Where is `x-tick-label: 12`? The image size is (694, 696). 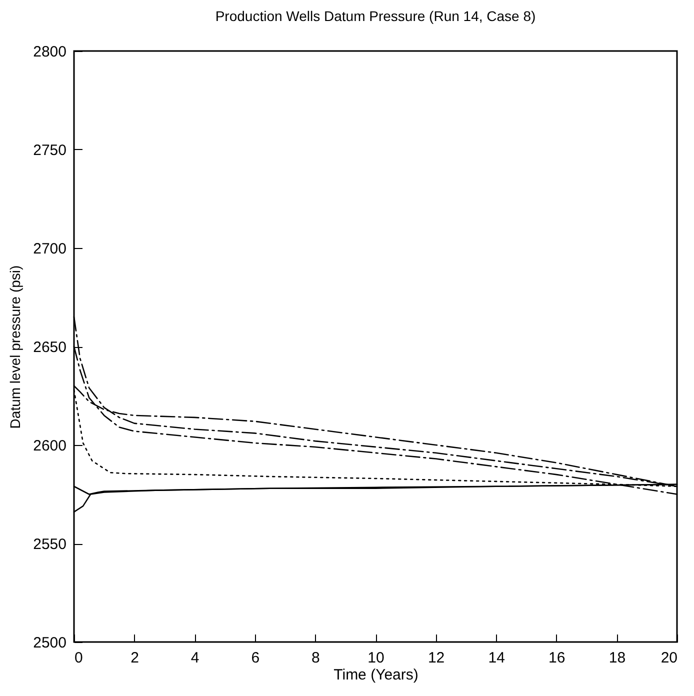
x-tick-label: 12 is located at coordinates (436, 658).